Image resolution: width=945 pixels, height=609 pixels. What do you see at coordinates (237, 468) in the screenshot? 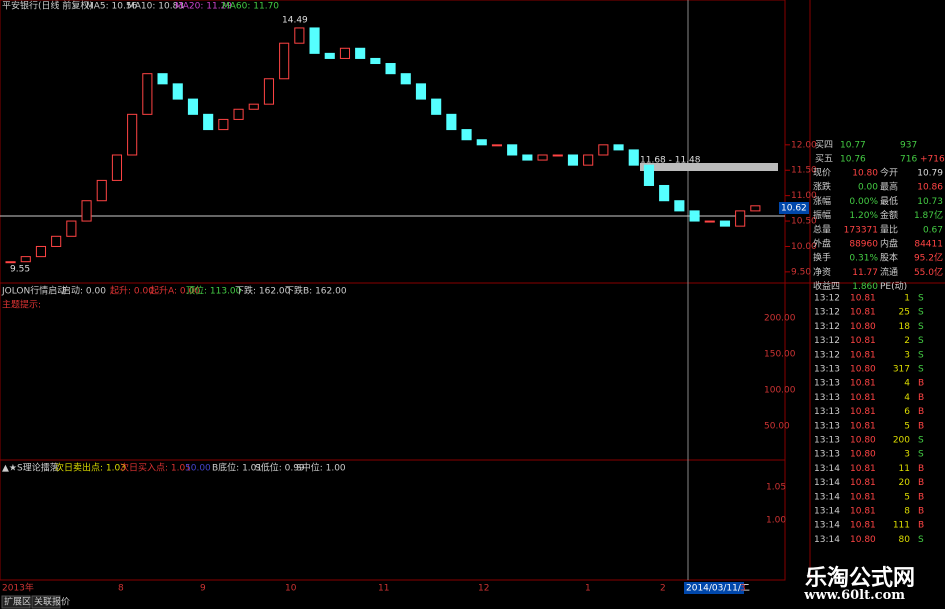
I see `indicator-value: B底位: 1.01` at bounding box center [237, 468].